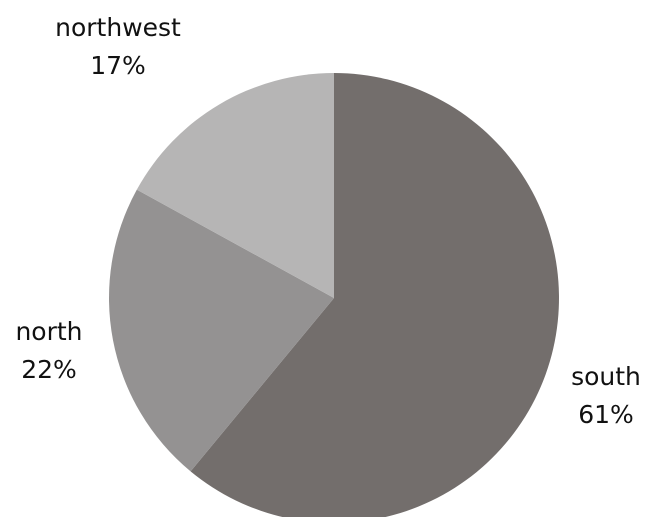 This screenshot has height=517, width=645. Describe the element at coordinates (606, 414) in the screenshot. I see `slice-value-south: 61%` at that location.